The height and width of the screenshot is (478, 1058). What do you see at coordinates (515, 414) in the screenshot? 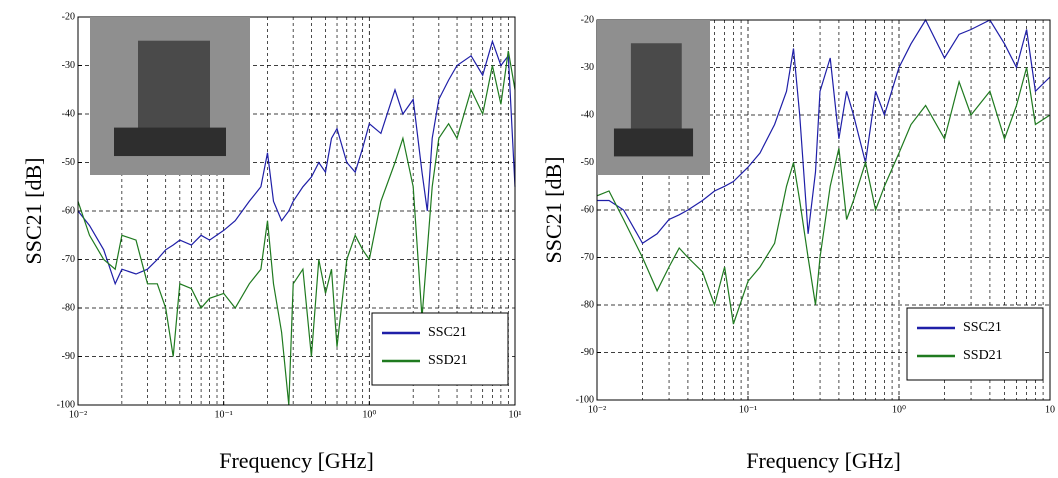
I see `x-tick-label: 10¹` at bounding box center [515, 414].